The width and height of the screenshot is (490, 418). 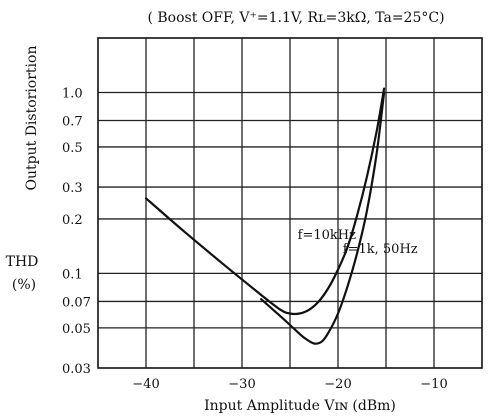 I want to click on x-tick-label: −30, so click(x=241, y=384).